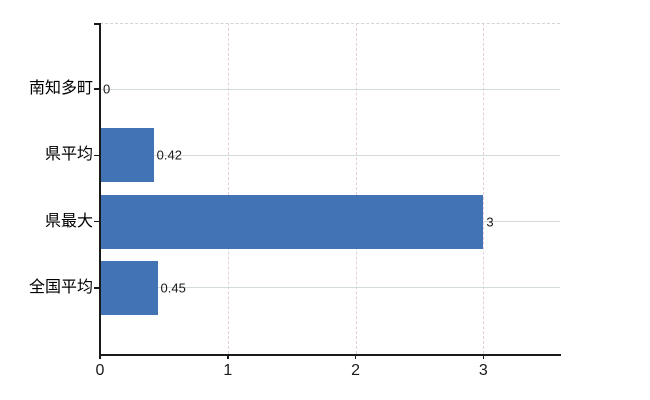 The width and height of the screenshot is (650, 400). Describe the element at coordinates (60, 287) in the screenshot. I see `category-label: 全国平均` at that location.